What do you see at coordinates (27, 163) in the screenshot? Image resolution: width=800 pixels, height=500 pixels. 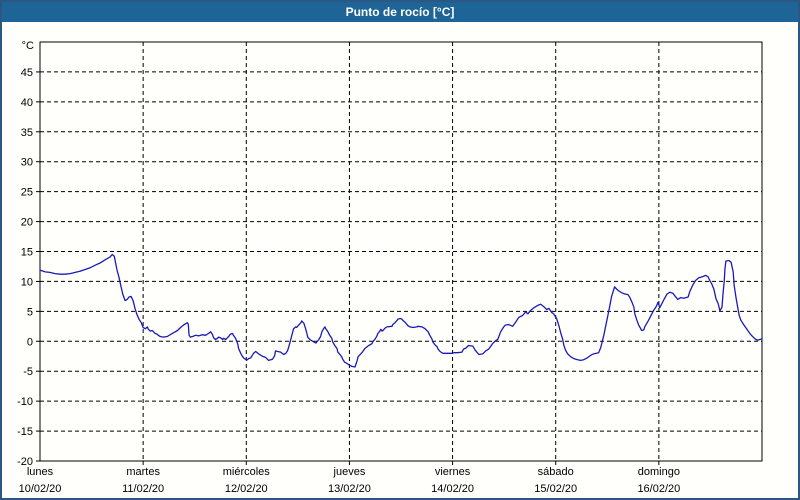 I see `y-tick-label: 30` at bounding box center [27, 163].